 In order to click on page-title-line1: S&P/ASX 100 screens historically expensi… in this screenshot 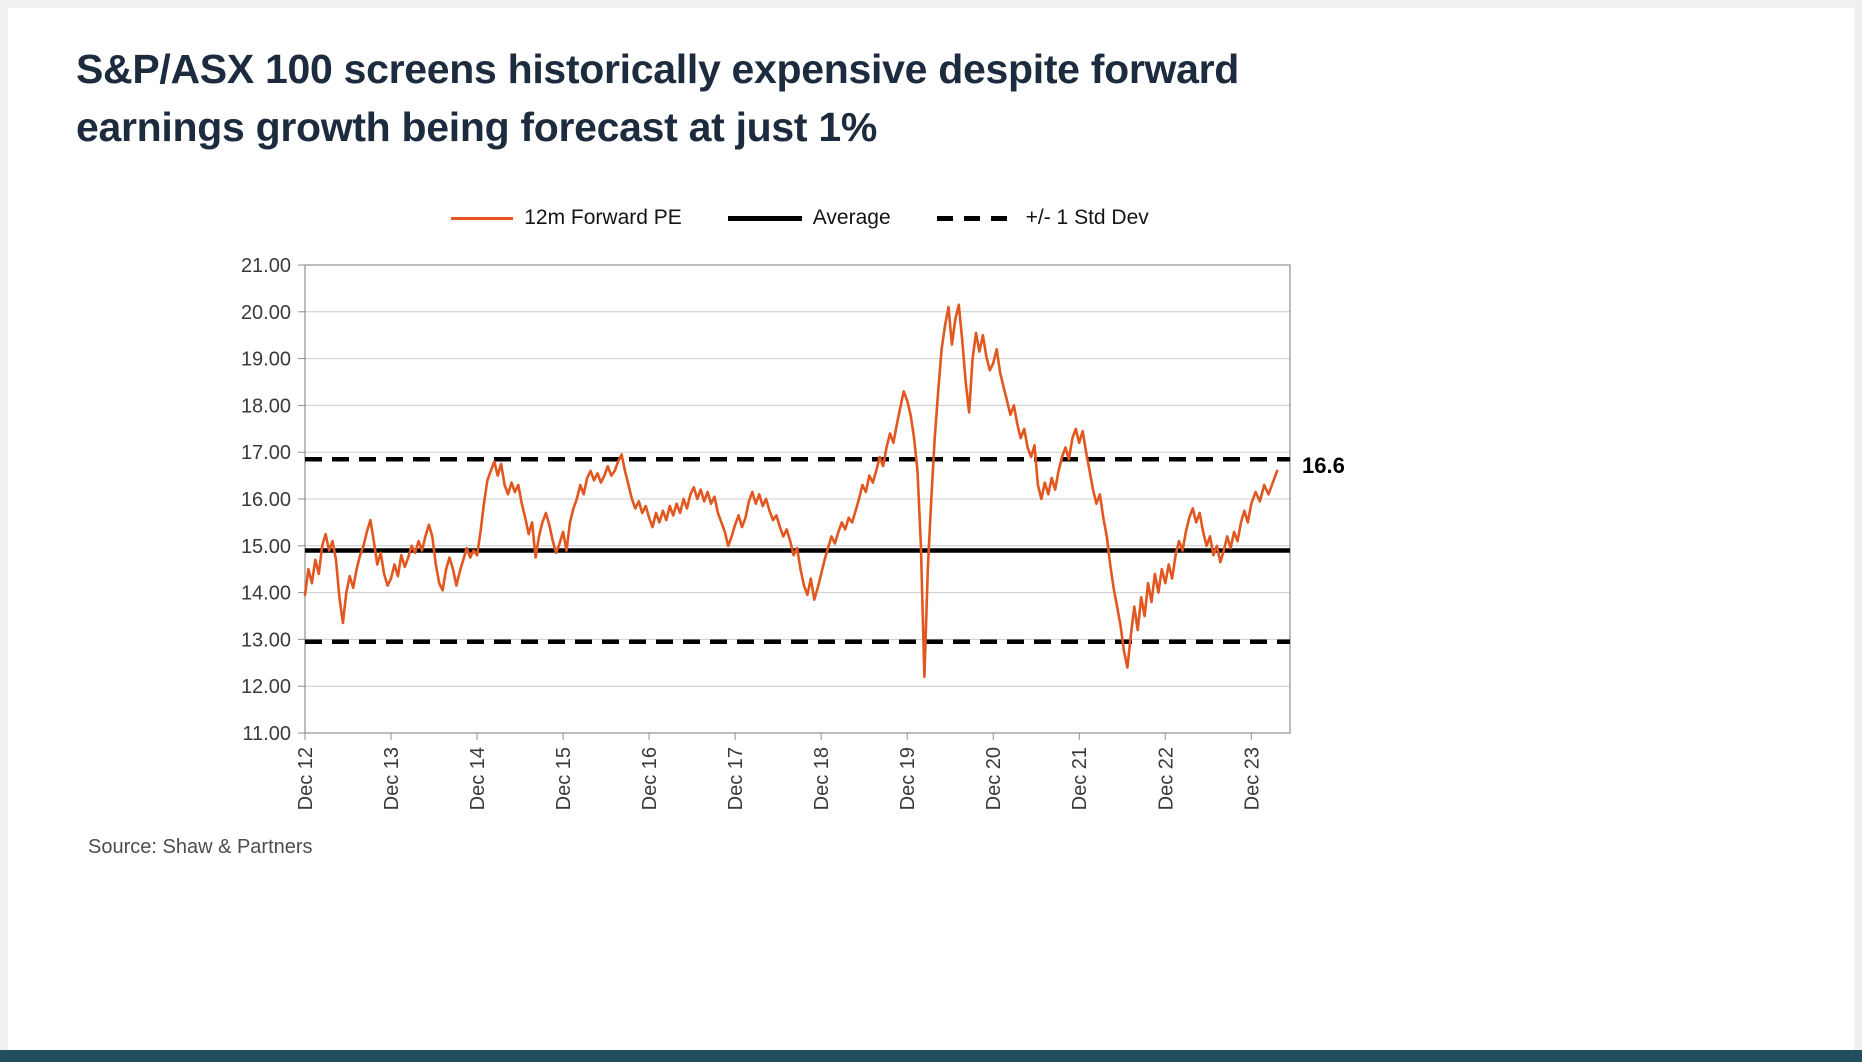, I will do `click(658, 69)`.